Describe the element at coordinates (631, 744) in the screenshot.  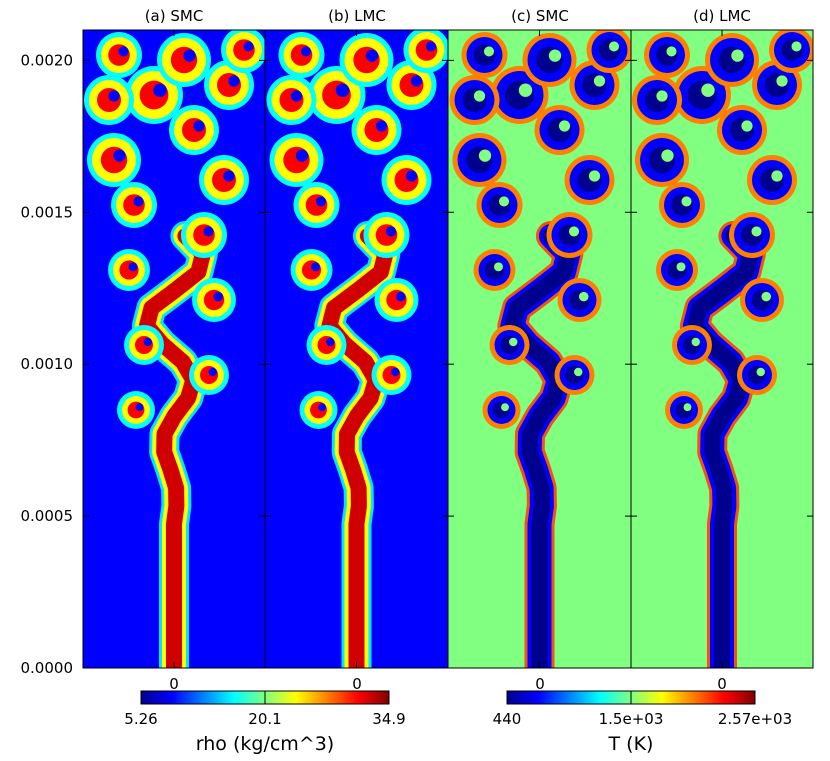
I see `colorbar-T-label: T (K)` at that location.